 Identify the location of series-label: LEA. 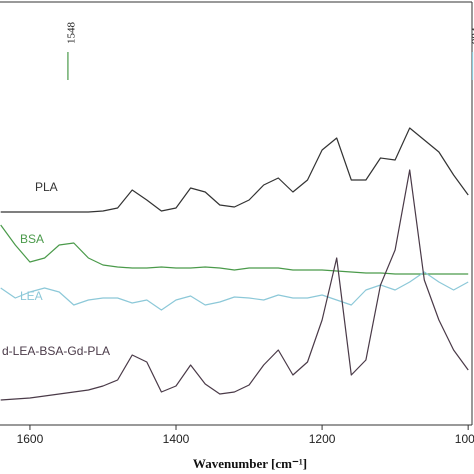
(31, 296).